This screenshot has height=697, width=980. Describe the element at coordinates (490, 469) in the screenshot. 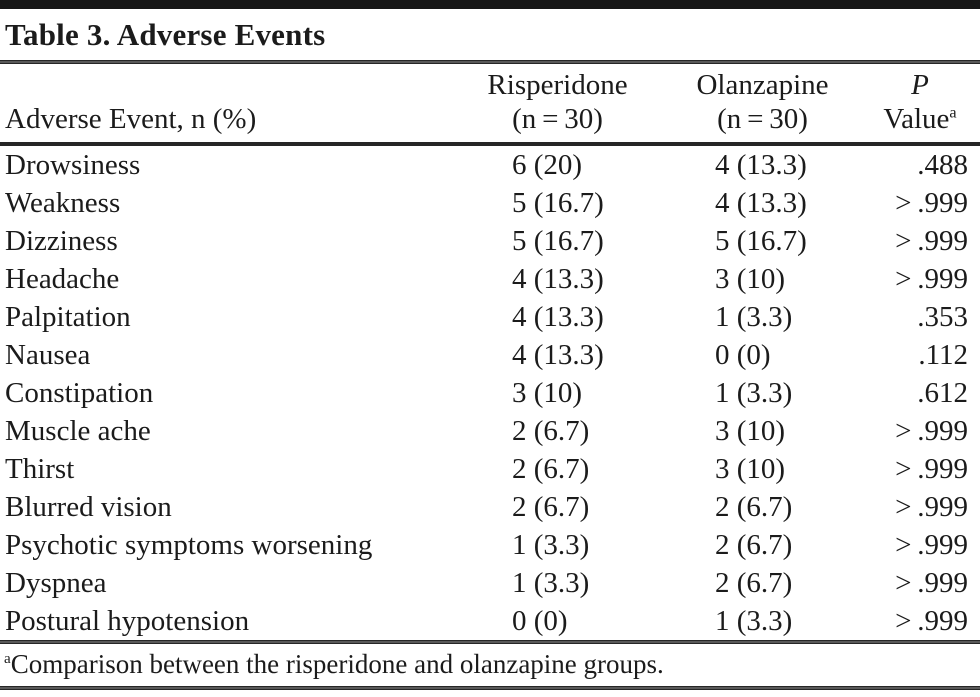

I see `table-row: Thirst 2 (6.7) 3 (10) > .999` at that location.